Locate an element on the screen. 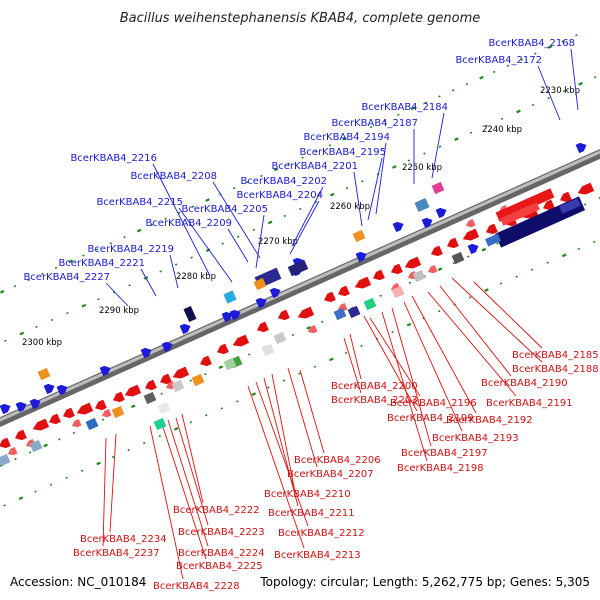 The image size is (600, 600). gene-label-forward: BcerKBAB4_2195 is located at coordinates (342, 152).